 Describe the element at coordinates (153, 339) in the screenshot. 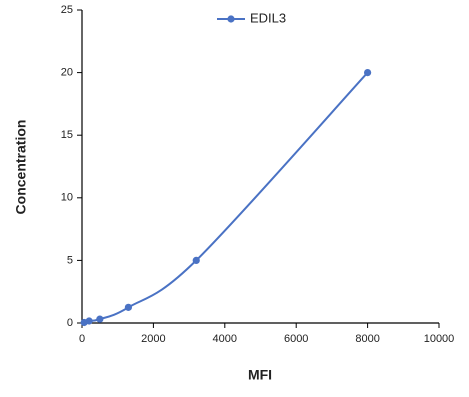

I see `x-tick-label: 2000` at that location.